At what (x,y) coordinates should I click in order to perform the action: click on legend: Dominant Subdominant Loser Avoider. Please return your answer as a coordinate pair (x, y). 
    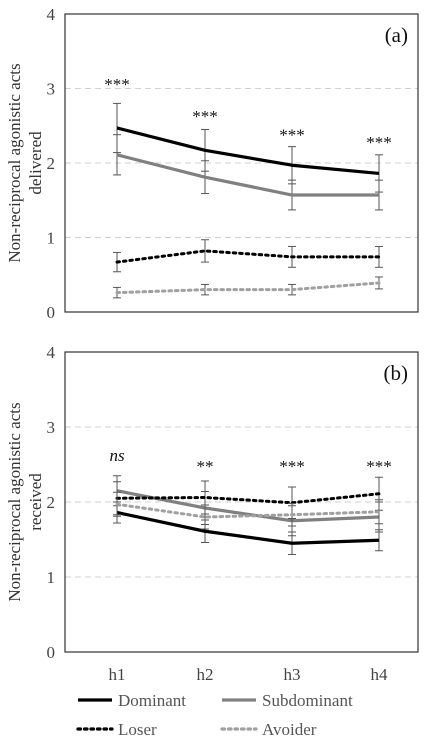
    Looking at the image, I should click on (214, 715).